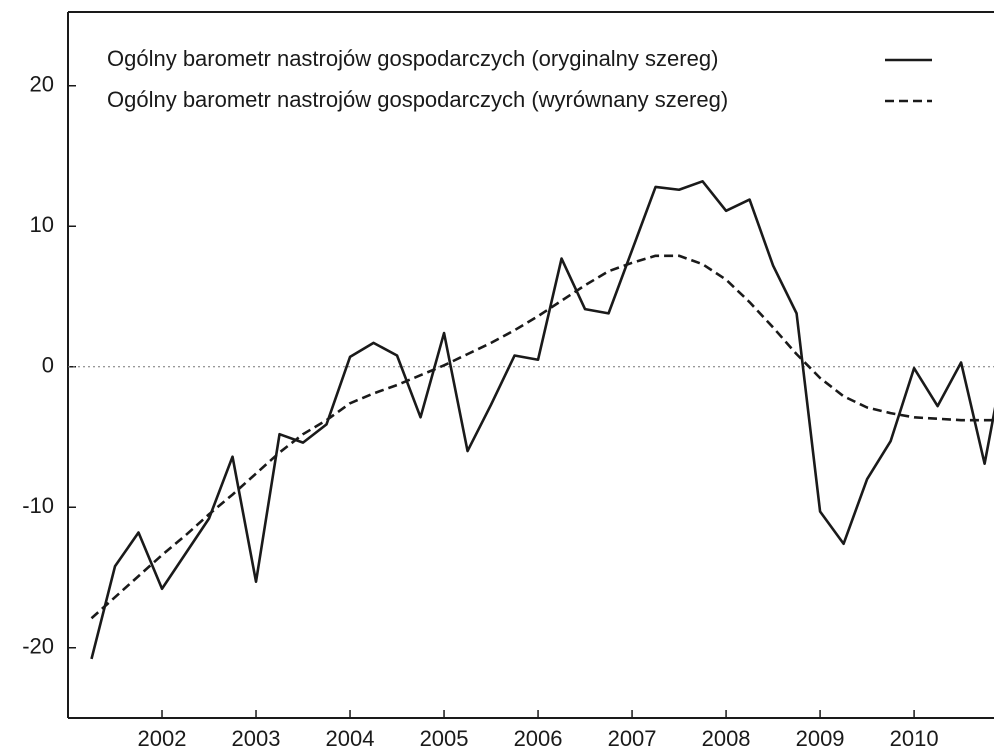  I want to click on x-tick-label: 2003, so click(256, 738).